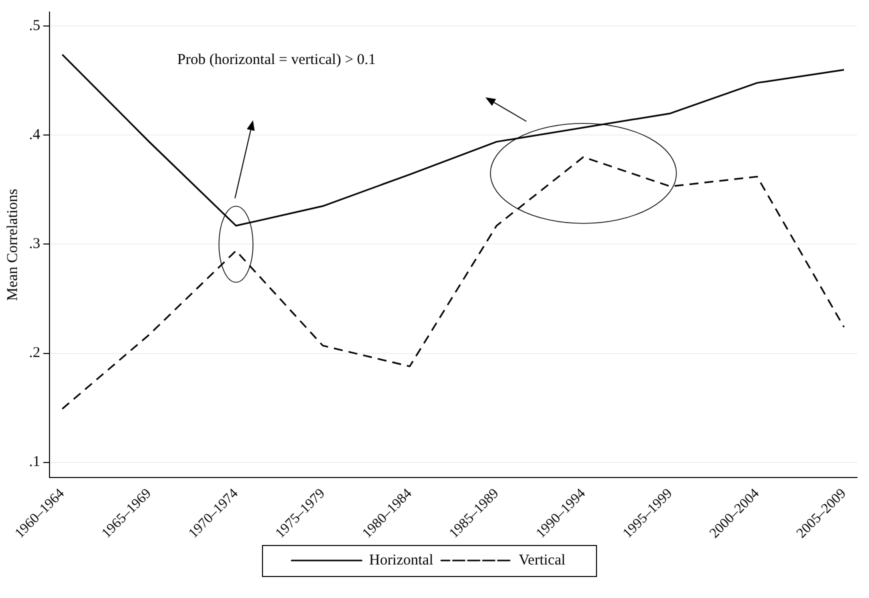  Describe the element at coordinates (12, 244) in the screenshot. I see `y-axis-title: Mean Correlations` at that location.